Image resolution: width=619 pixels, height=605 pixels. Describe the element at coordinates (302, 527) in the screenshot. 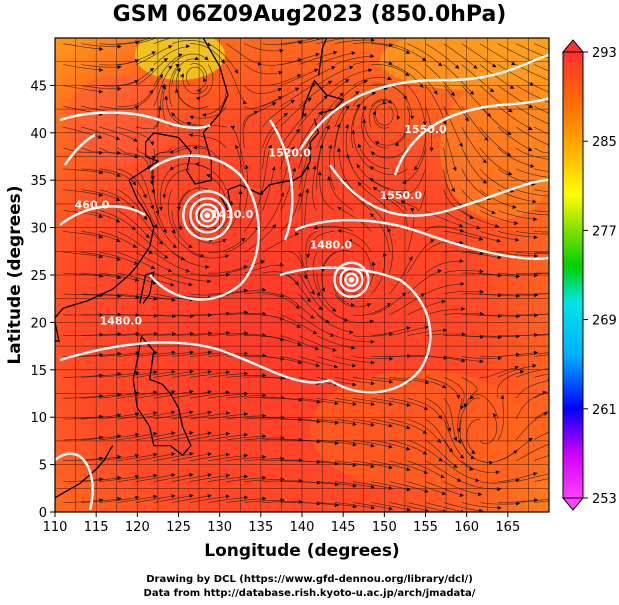

I see `x-tick-label: 140` at that location.